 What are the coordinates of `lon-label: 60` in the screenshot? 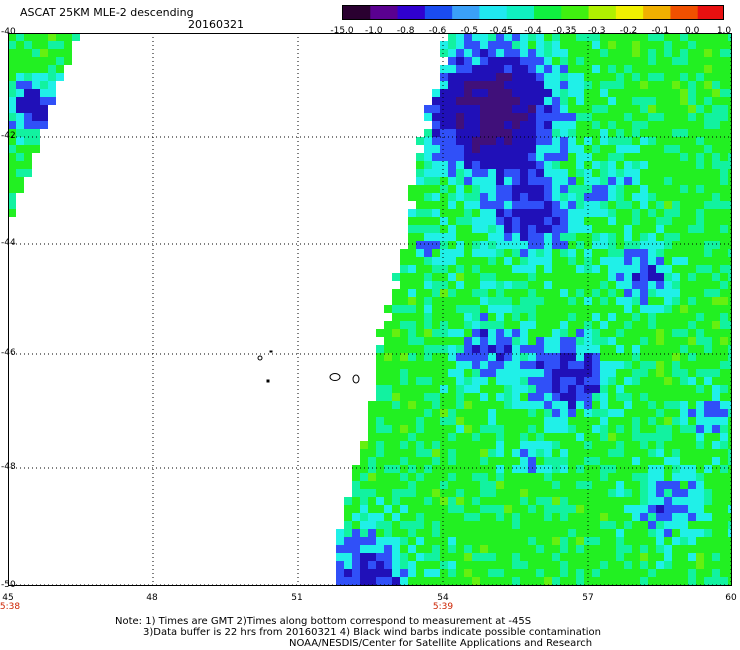 It's located at (731, 598).